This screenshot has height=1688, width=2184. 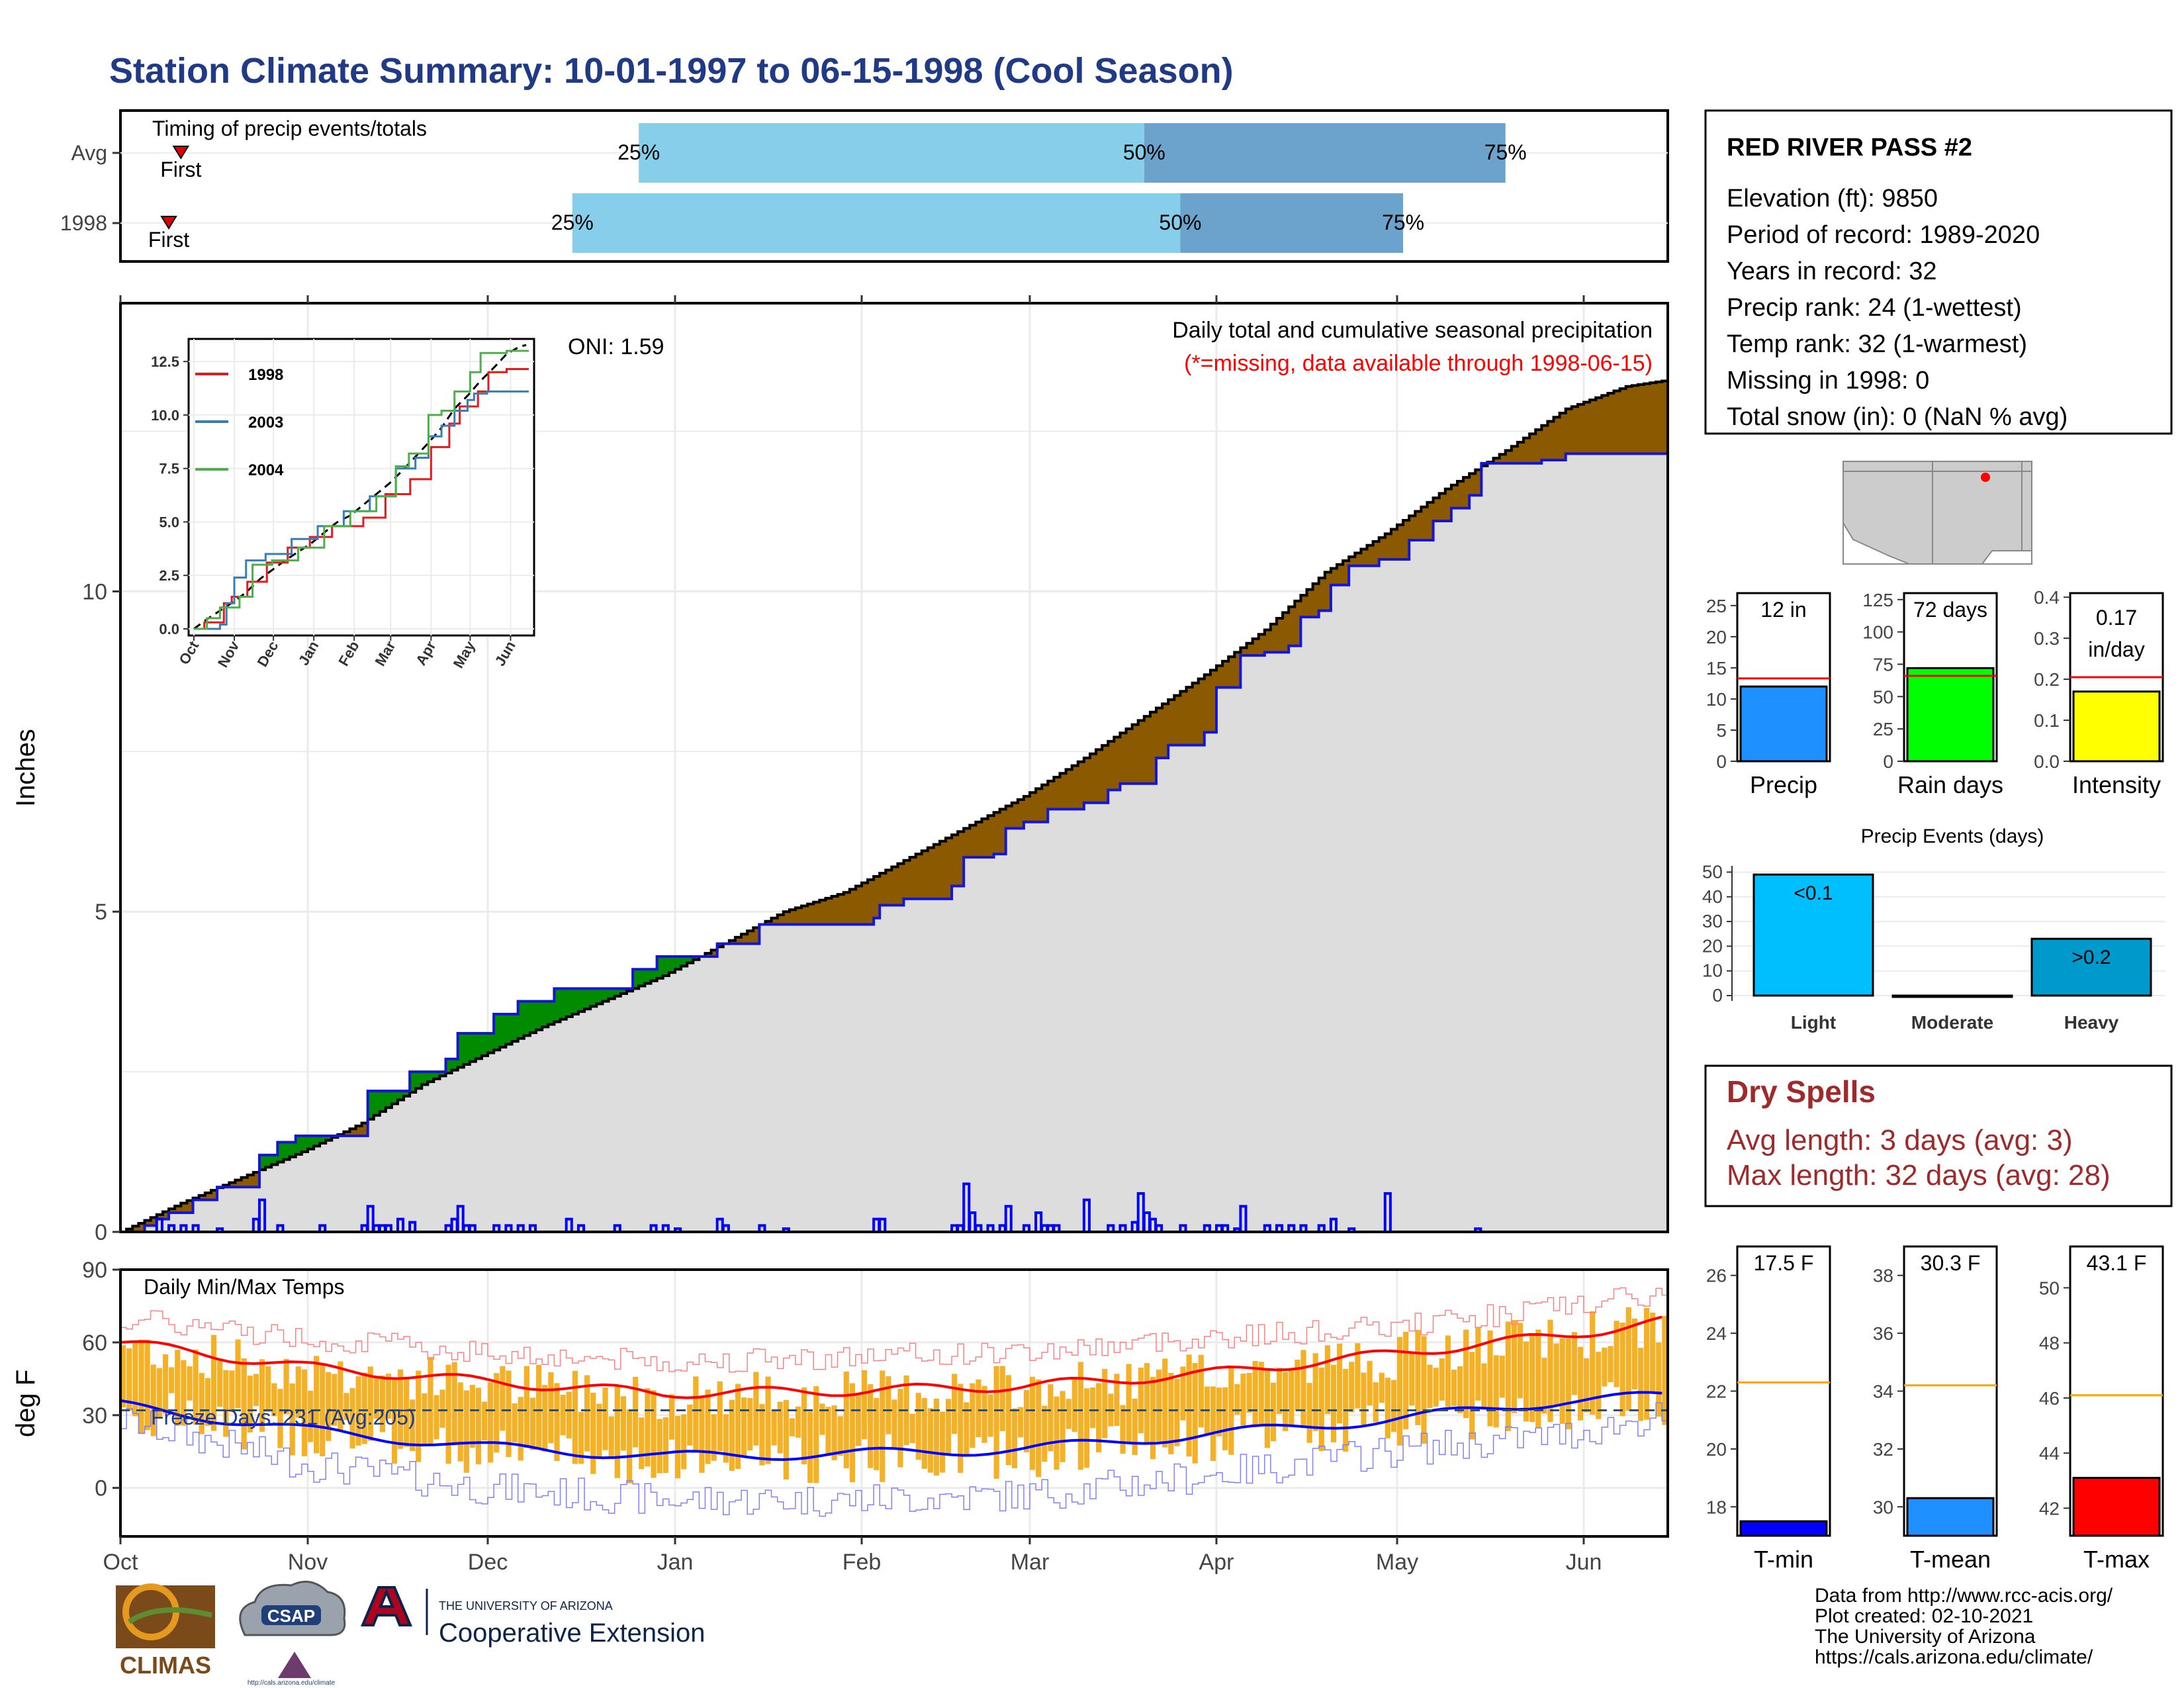 I want to click on station-name: RED RIVER PASS #2, so click(x=1849, y=148).